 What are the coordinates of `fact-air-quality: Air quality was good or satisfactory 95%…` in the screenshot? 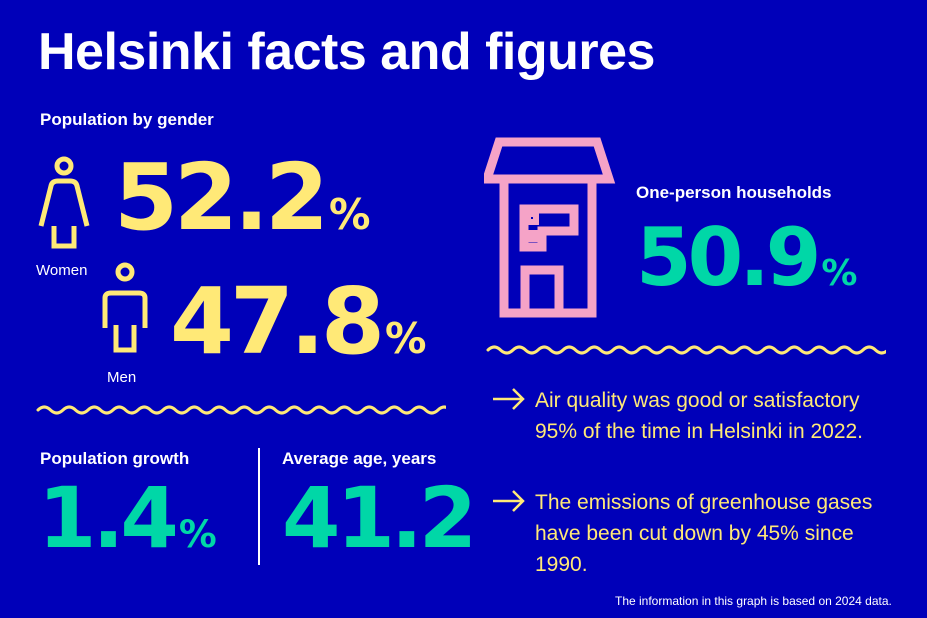 It's located at (699, 416).